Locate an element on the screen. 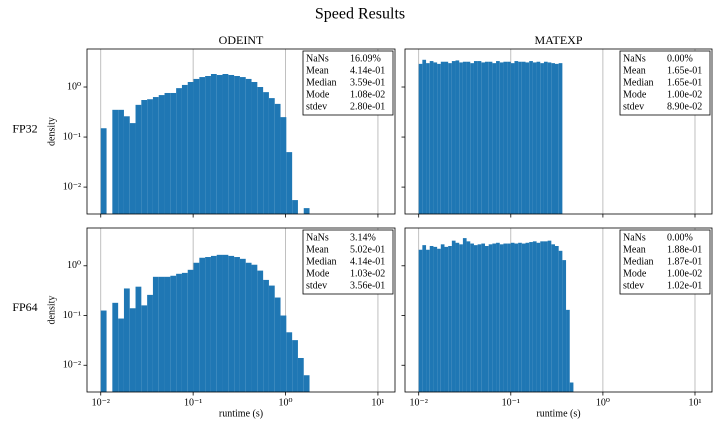 The height and width of the screenshot is (432, 720). stats-value: 3.14% is located at coordinates (363, 237).